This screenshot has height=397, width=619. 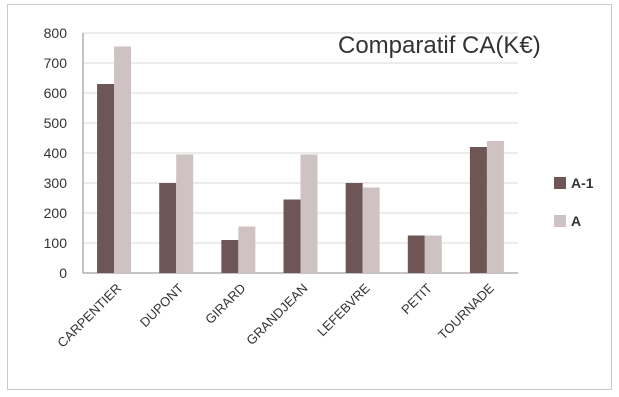 I want to click on bar-A-petit, so click(x=433, y=254).